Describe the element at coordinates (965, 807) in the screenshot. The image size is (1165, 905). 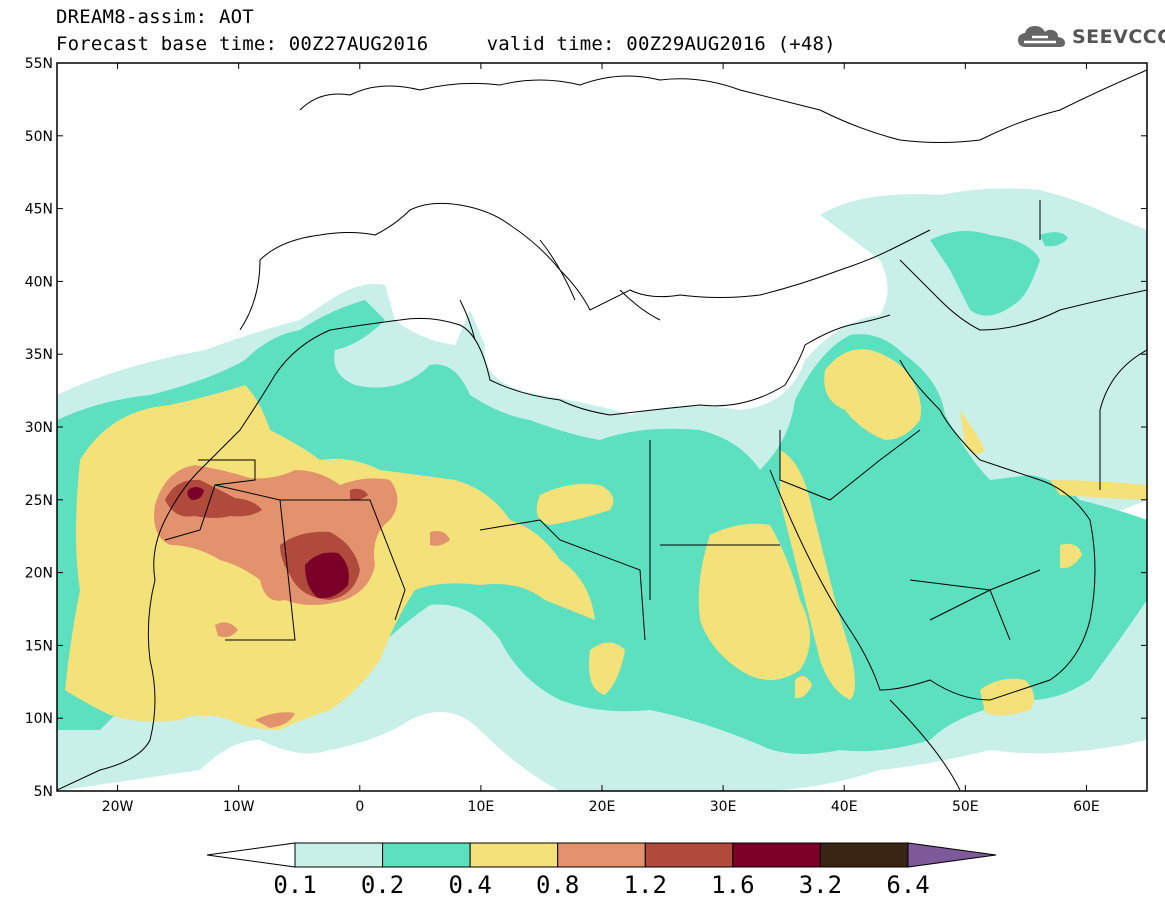
I see `lon-tick-label: 50E` at that location.